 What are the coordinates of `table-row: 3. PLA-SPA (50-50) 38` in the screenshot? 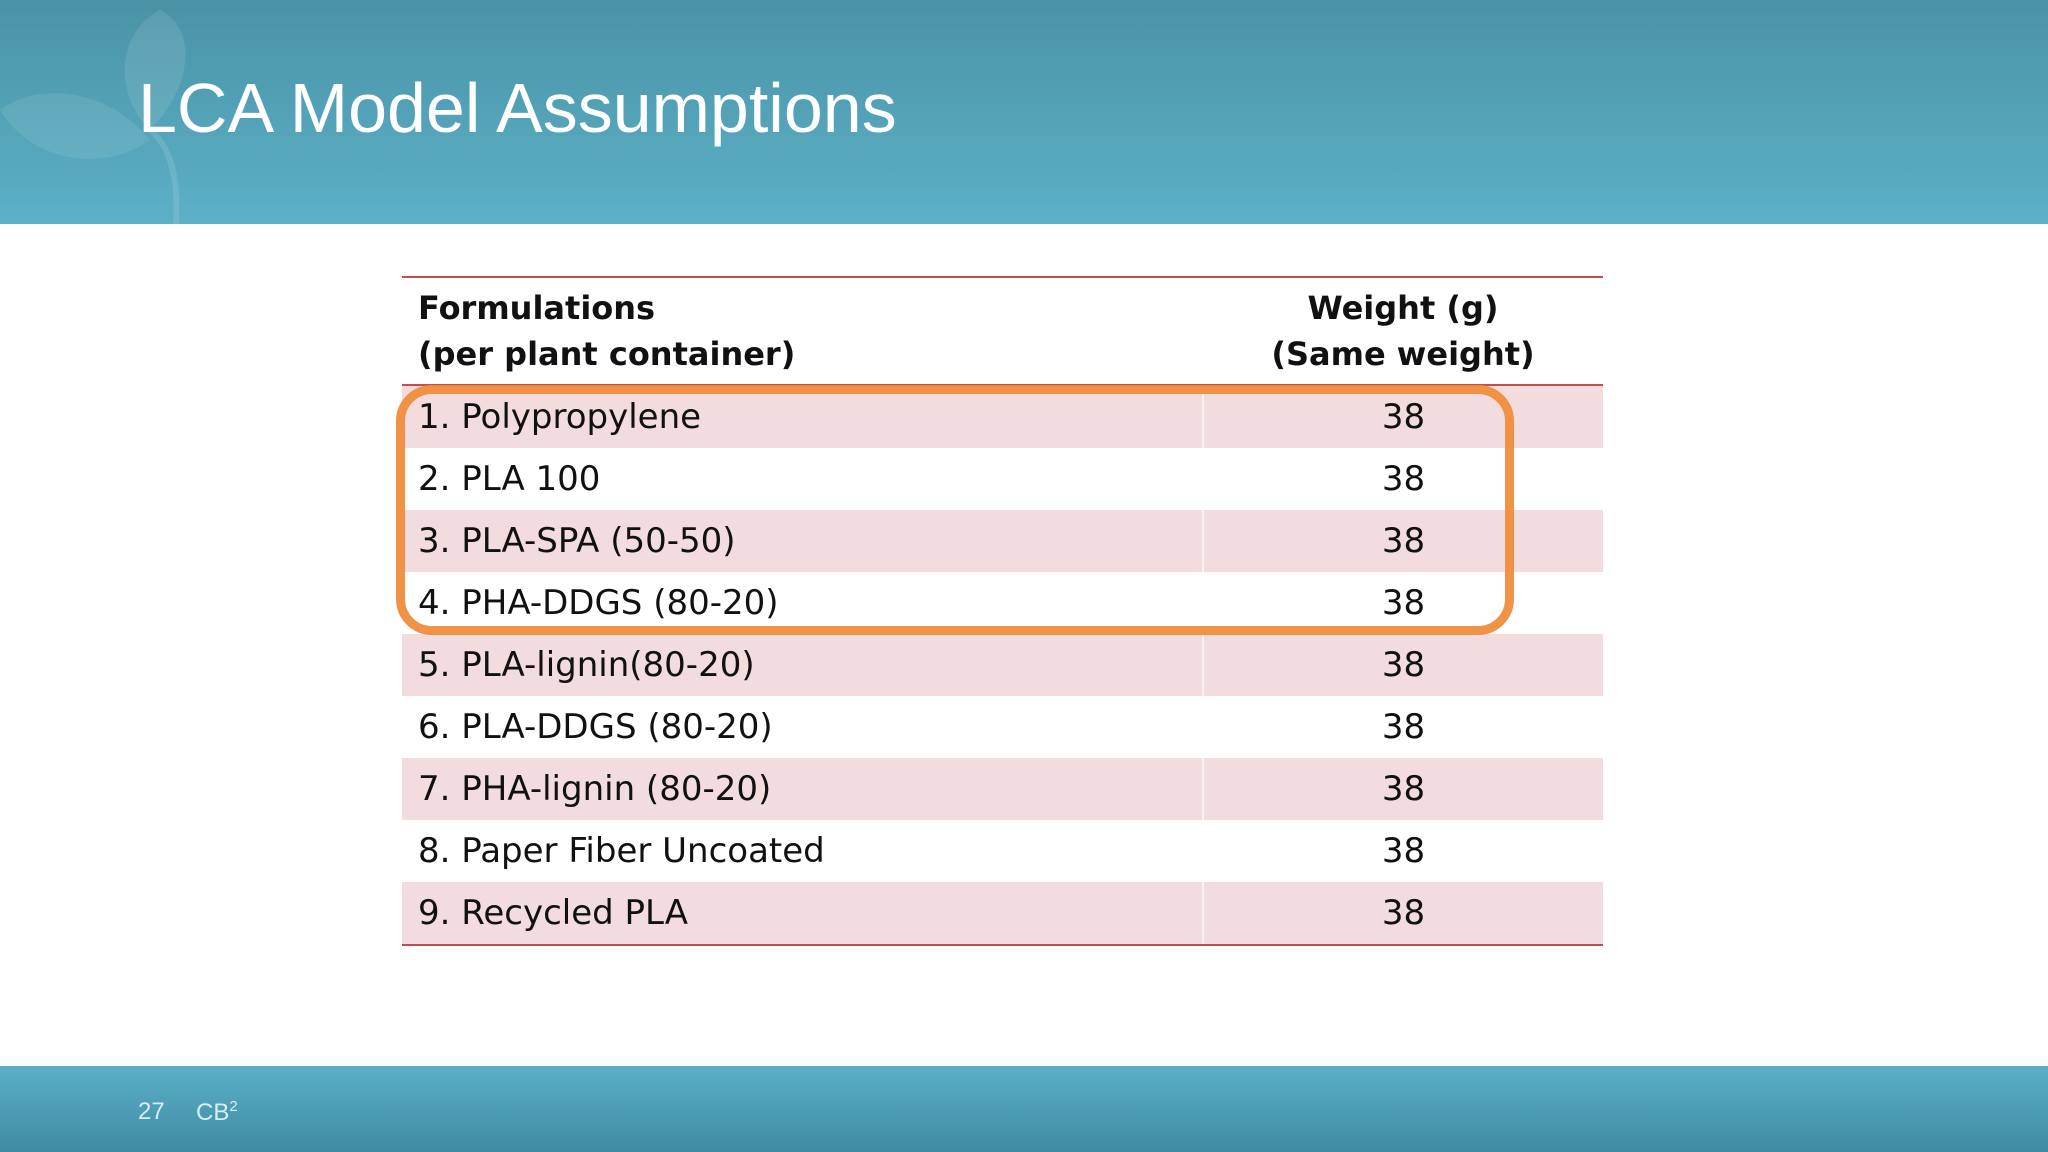 It's located at (1002, 541).